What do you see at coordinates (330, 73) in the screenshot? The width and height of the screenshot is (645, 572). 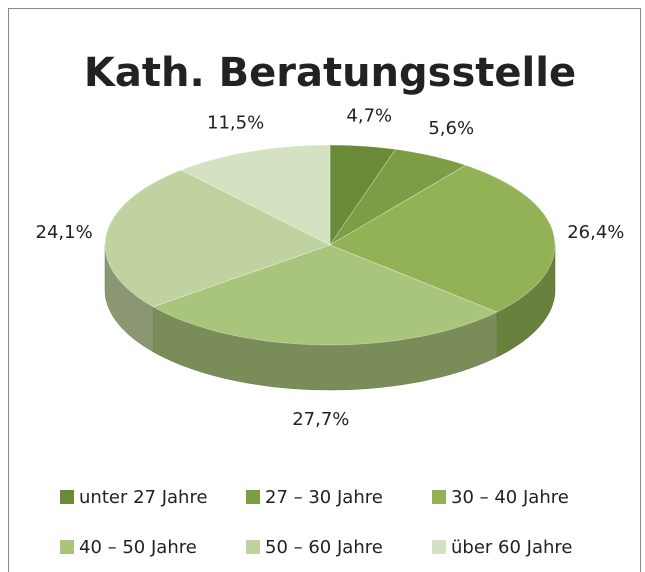 I see `chart-title: Kath. Beratungsstelle` at bounding box center [330, 73].